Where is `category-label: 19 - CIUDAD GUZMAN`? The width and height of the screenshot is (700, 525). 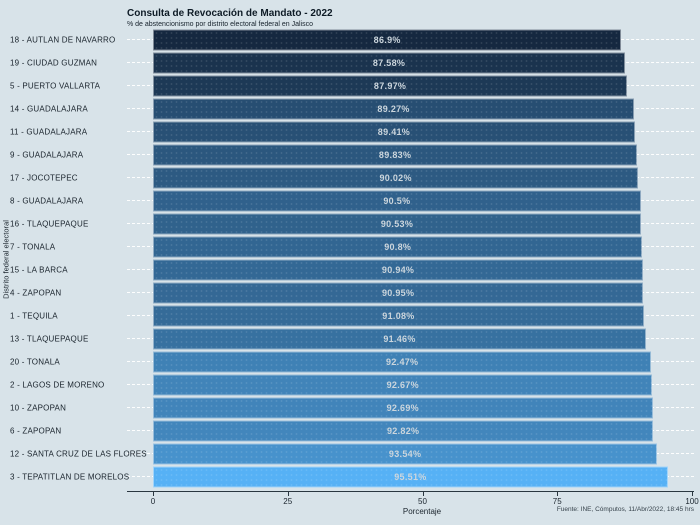
category-label: 19 - CIUDAD GUZMAN is located at coordinates (54, 63).